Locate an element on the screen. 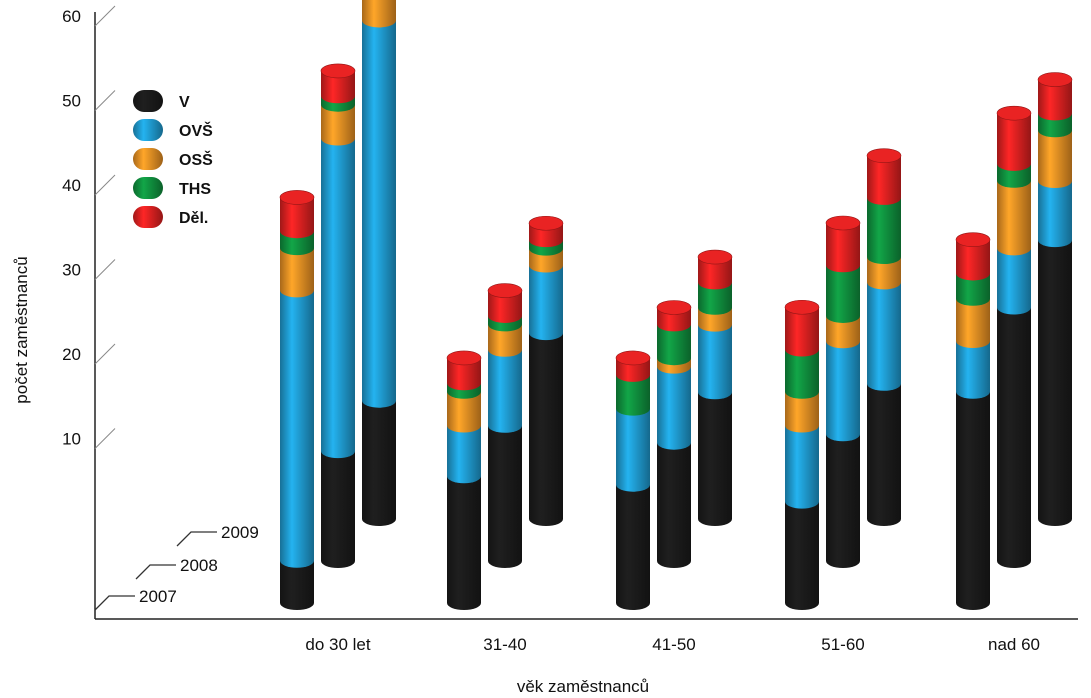 This screenshot has width=1091, height=698. legend-item-v: V is located at coordinates (161, 101).